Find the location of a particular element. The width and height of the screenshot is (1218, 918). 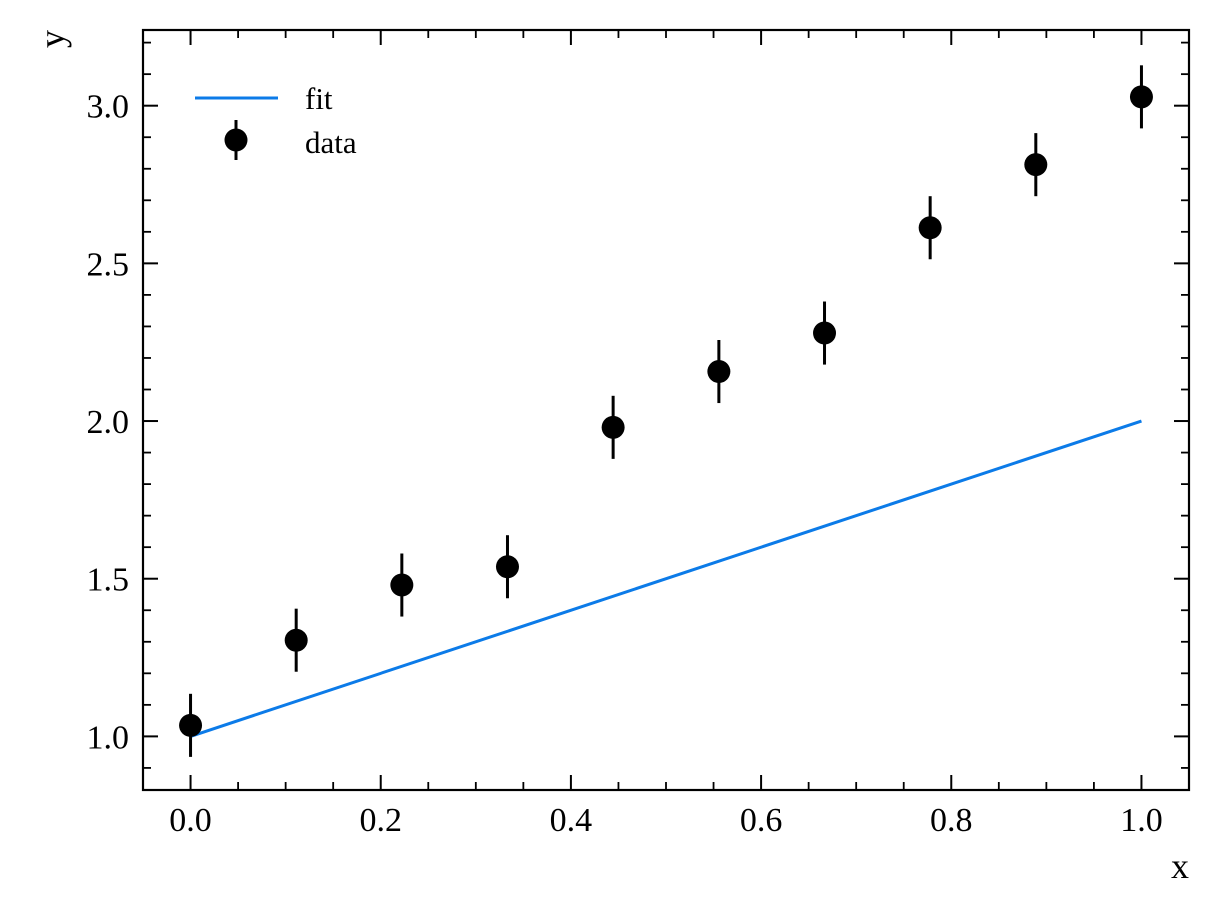

y-tick-label: 3.0 is located at coordinates (108, 107).